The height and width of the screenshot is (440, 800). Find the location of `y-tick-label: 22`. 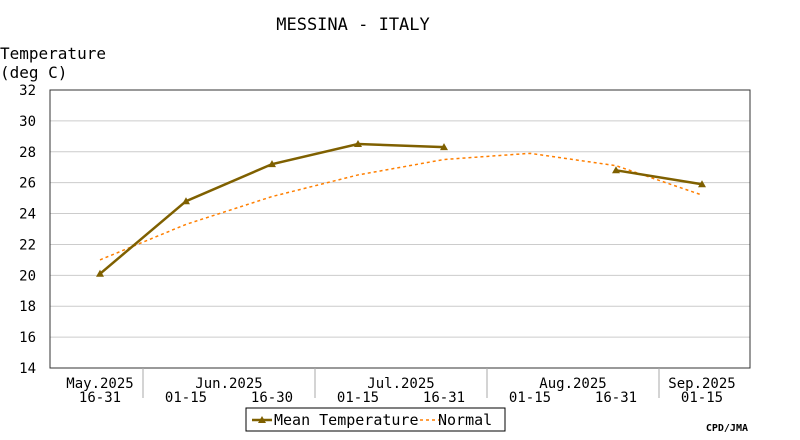

y-tick-label: 22 is located at coordinates (27, 245).